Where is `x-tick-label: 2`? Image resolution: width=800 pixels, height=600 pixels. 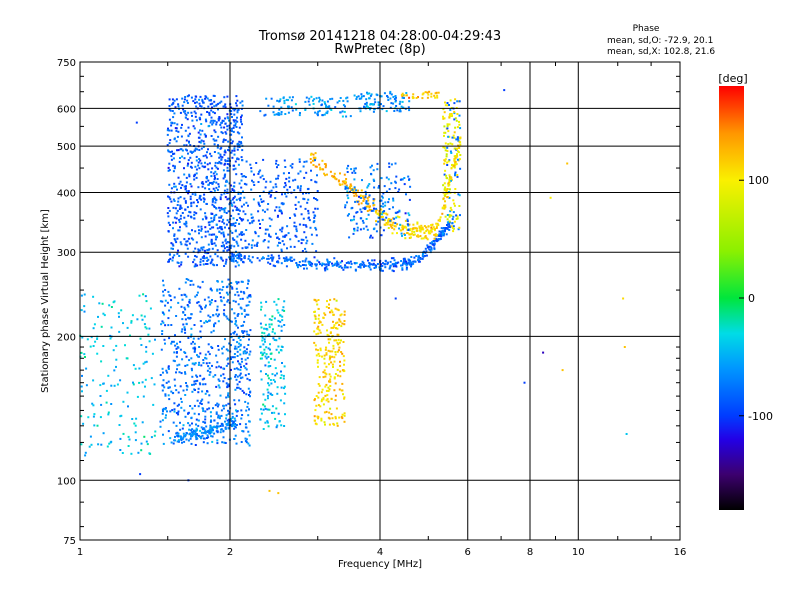 x-tick-label: 2 is located at coordinates (230, 552).